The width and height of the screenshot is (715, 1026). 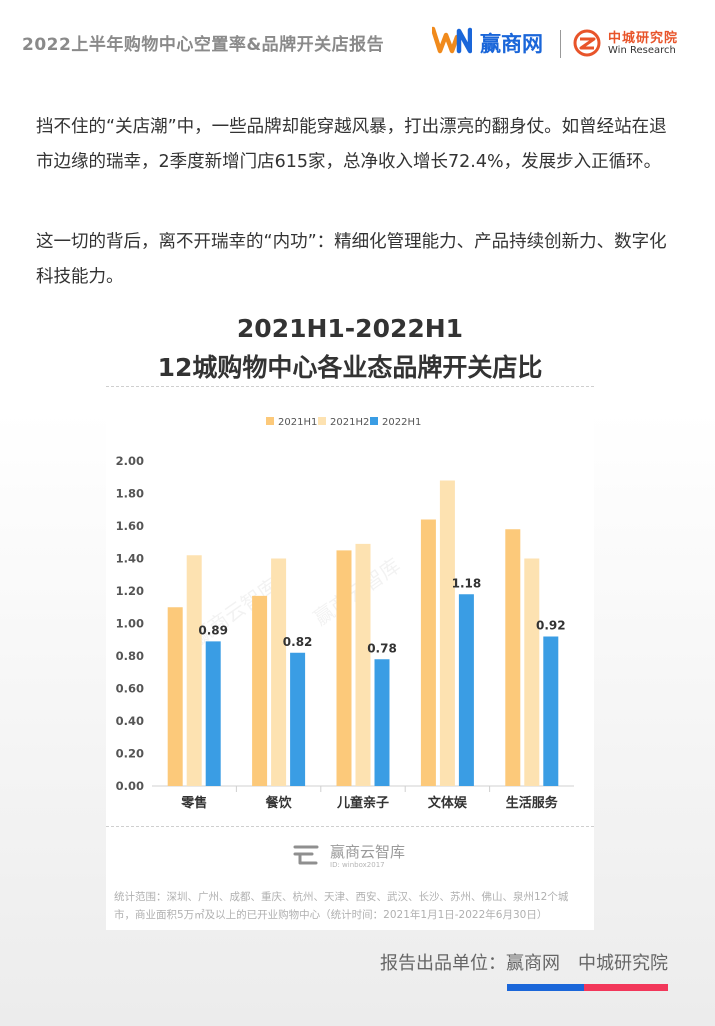 I want to click on y-tick-label: 0.80, so click(x=130, y=656).